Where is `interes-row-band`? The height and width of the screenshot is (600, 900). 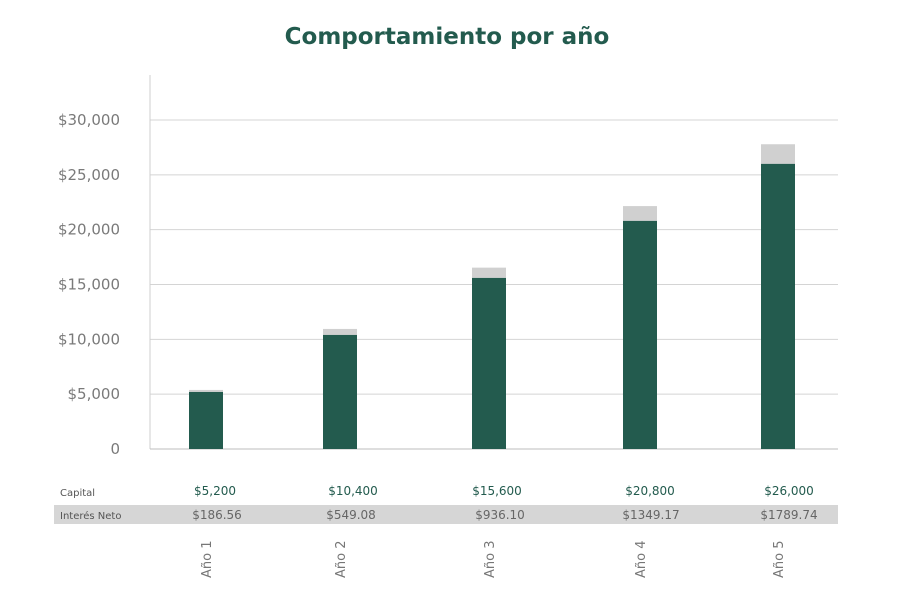 interes-row-band is located at coordinates (446, 514).